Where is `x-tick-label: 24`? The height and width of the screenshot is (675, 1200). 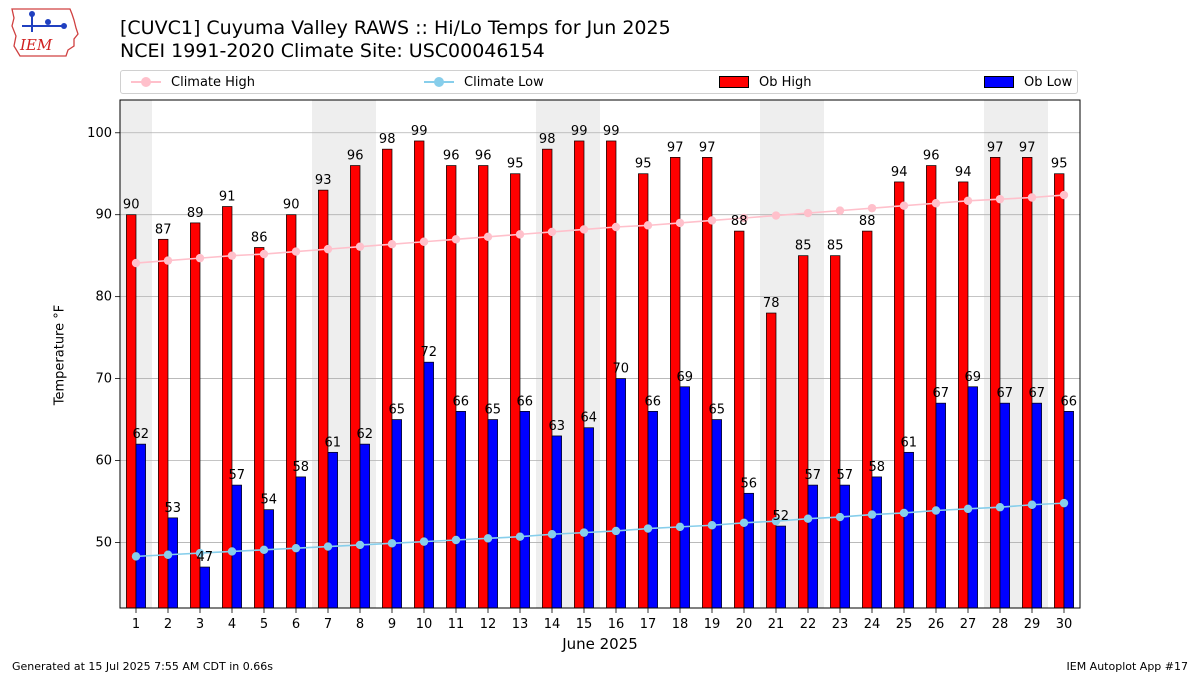
x-tick-label: 24 is located at coordinates (872, 624).